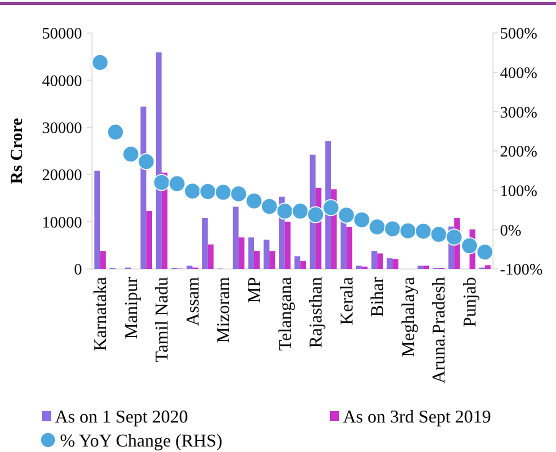 The width and height of the screenshot is (556, 452). What do you see at coordinates (100, 313) in the screenshot?
I see `x-tick-label: Karnataka` at bounding box center [100, 313].